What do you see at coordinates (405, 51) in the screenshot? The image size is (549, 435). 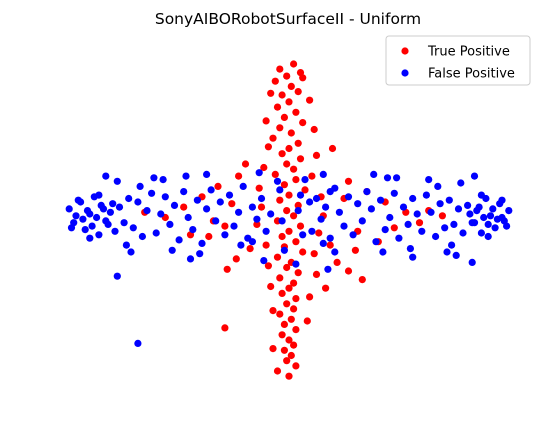 I see `legend-marker-true-positive` at bounding box center [405, 51].